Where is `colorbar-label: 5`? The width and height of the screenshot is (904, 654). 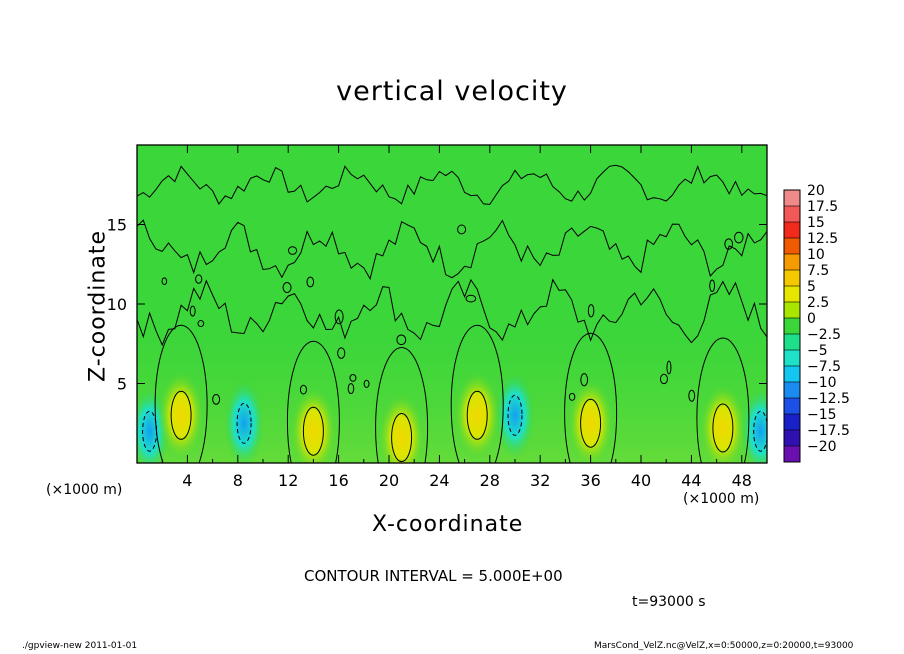 colorbar-label: 5 is located at coordinates (811, 287).